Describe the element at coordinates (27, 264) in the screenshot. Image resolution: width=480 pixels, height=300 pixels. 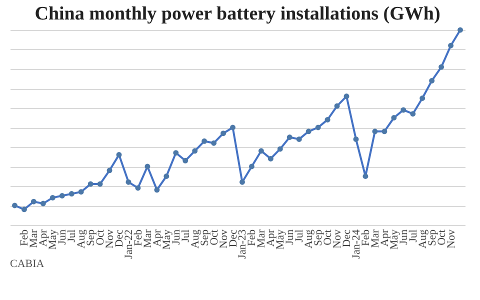
I see `text: CABIA` at that location.